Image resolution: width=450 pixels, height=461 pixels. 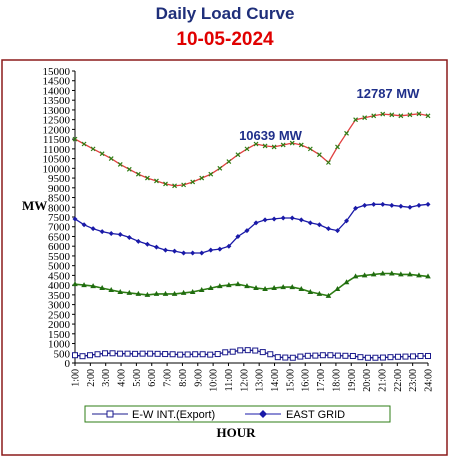 I want to click on x-tick-label: 9:00, so click(x=198, y=378).